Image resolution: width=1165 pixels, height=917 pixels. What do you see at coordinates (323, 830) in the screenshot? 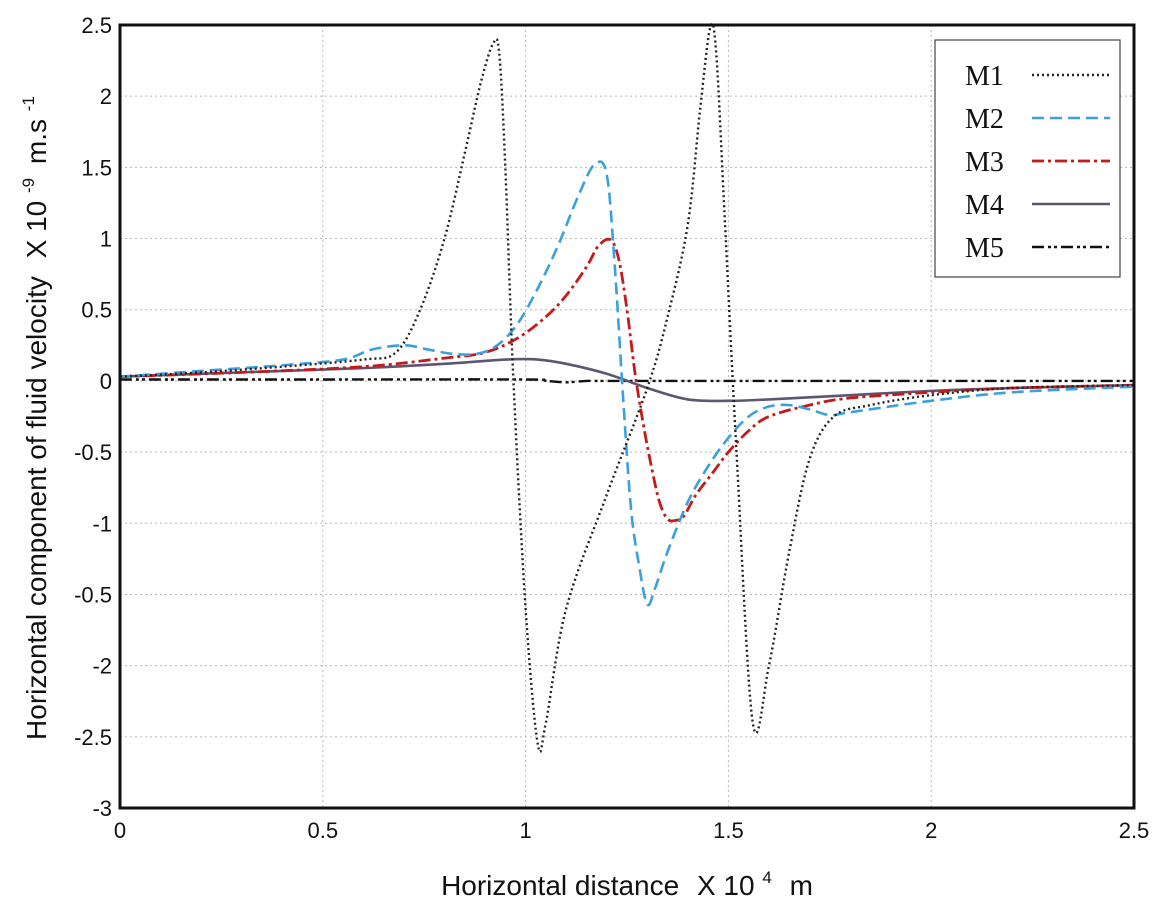
I see `x-tick-label: 0.5` at bounding box center [323, 830].